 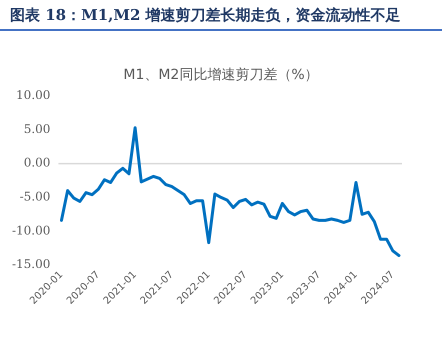 I want to click on y-tick-label: -5.00, so click(x=35, y=197).